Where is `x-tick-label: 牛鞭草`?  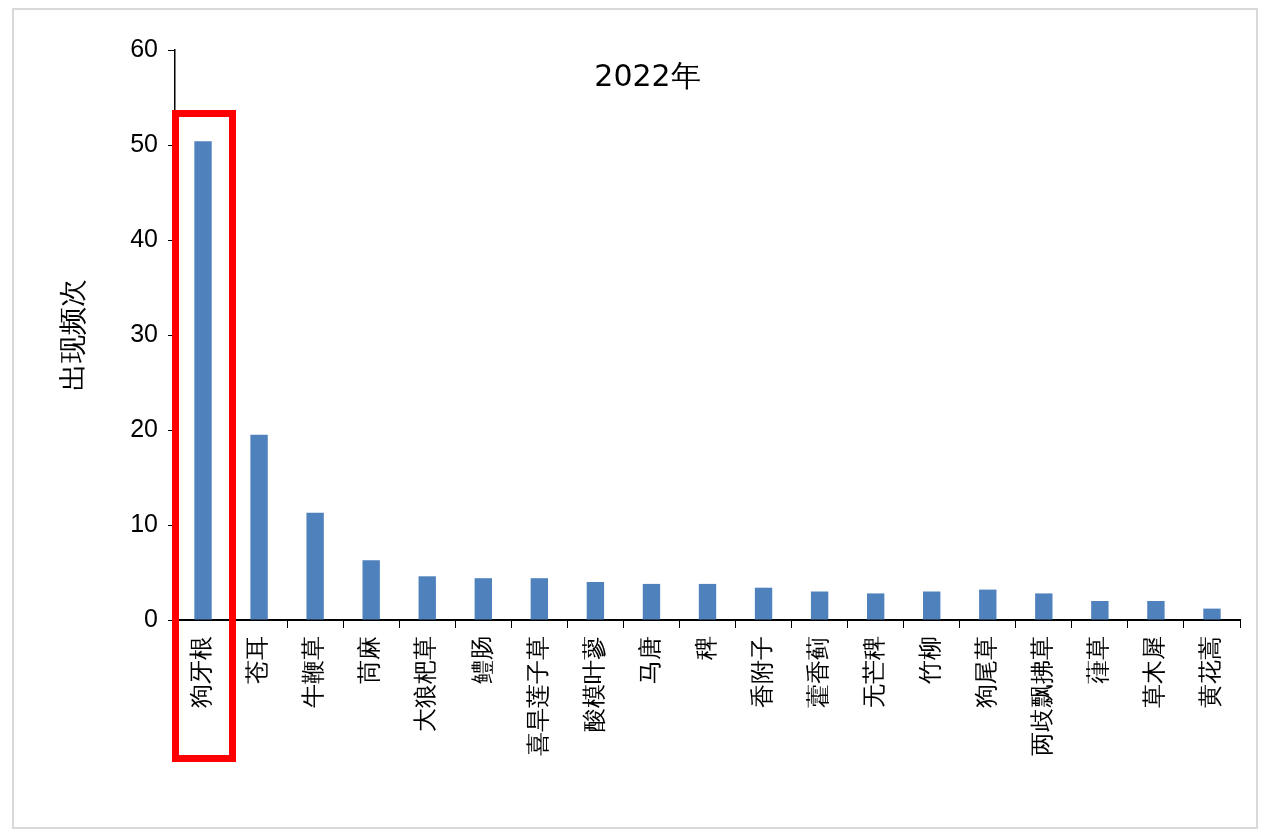
x-tick-label: 牛鞭草 is located at coordinates (313, 672).